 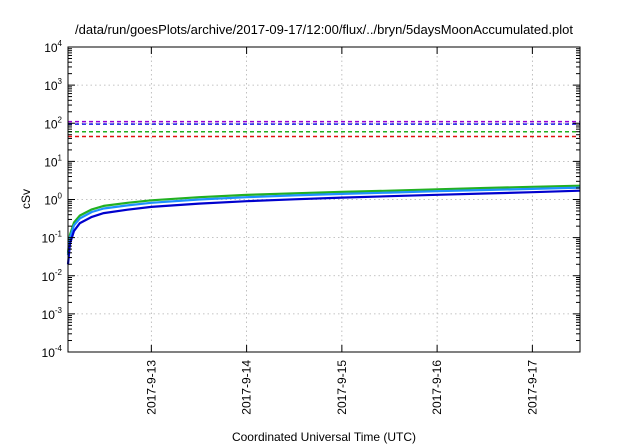 What do you see at coordinates (342, 387) in the screenshot?
I see `x-tick-label: 2017-9-15` at bounding box center [342, 387].